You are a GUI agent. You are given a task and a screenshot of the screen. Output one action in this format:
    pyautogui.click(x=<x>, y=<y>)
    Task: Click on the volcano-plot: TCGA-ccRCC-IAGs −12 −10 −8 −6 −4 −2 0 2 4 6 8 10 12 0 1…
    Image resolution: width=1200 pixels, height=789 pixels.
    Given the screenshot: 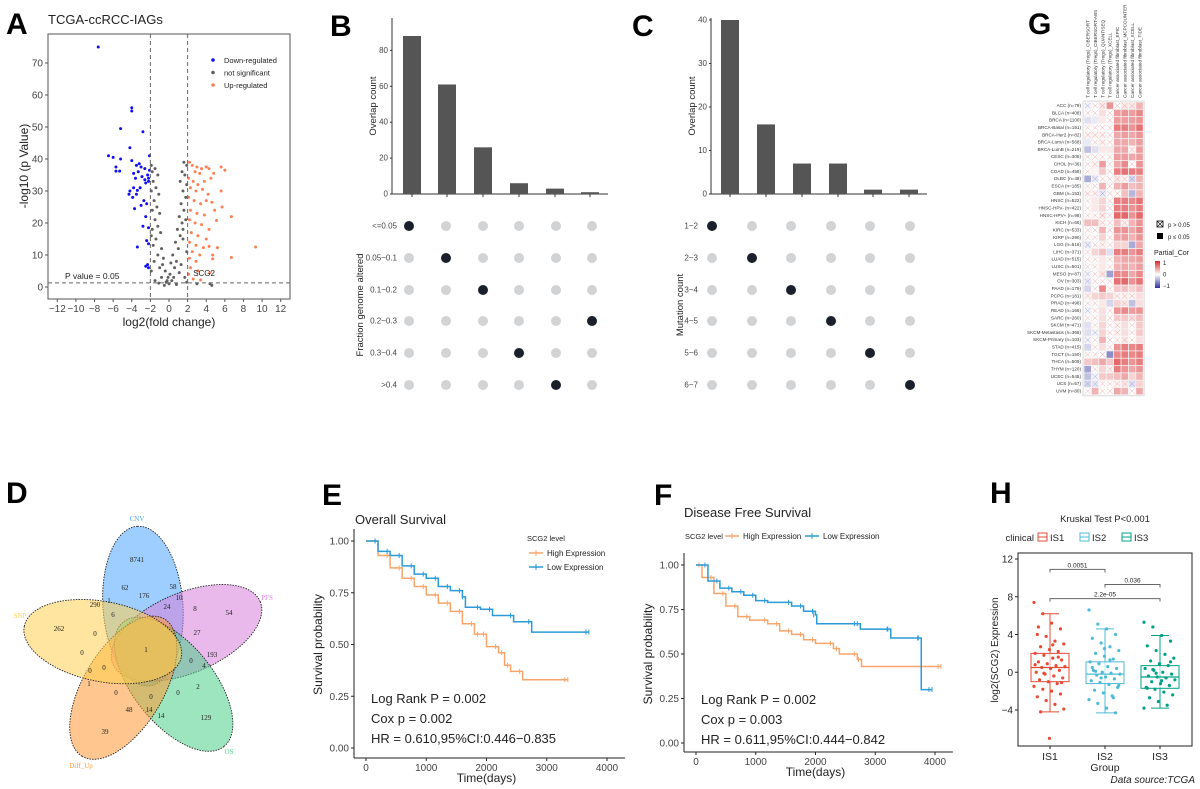 What is the action you would take?
    pyautogui.click(x=154, y=170)
    